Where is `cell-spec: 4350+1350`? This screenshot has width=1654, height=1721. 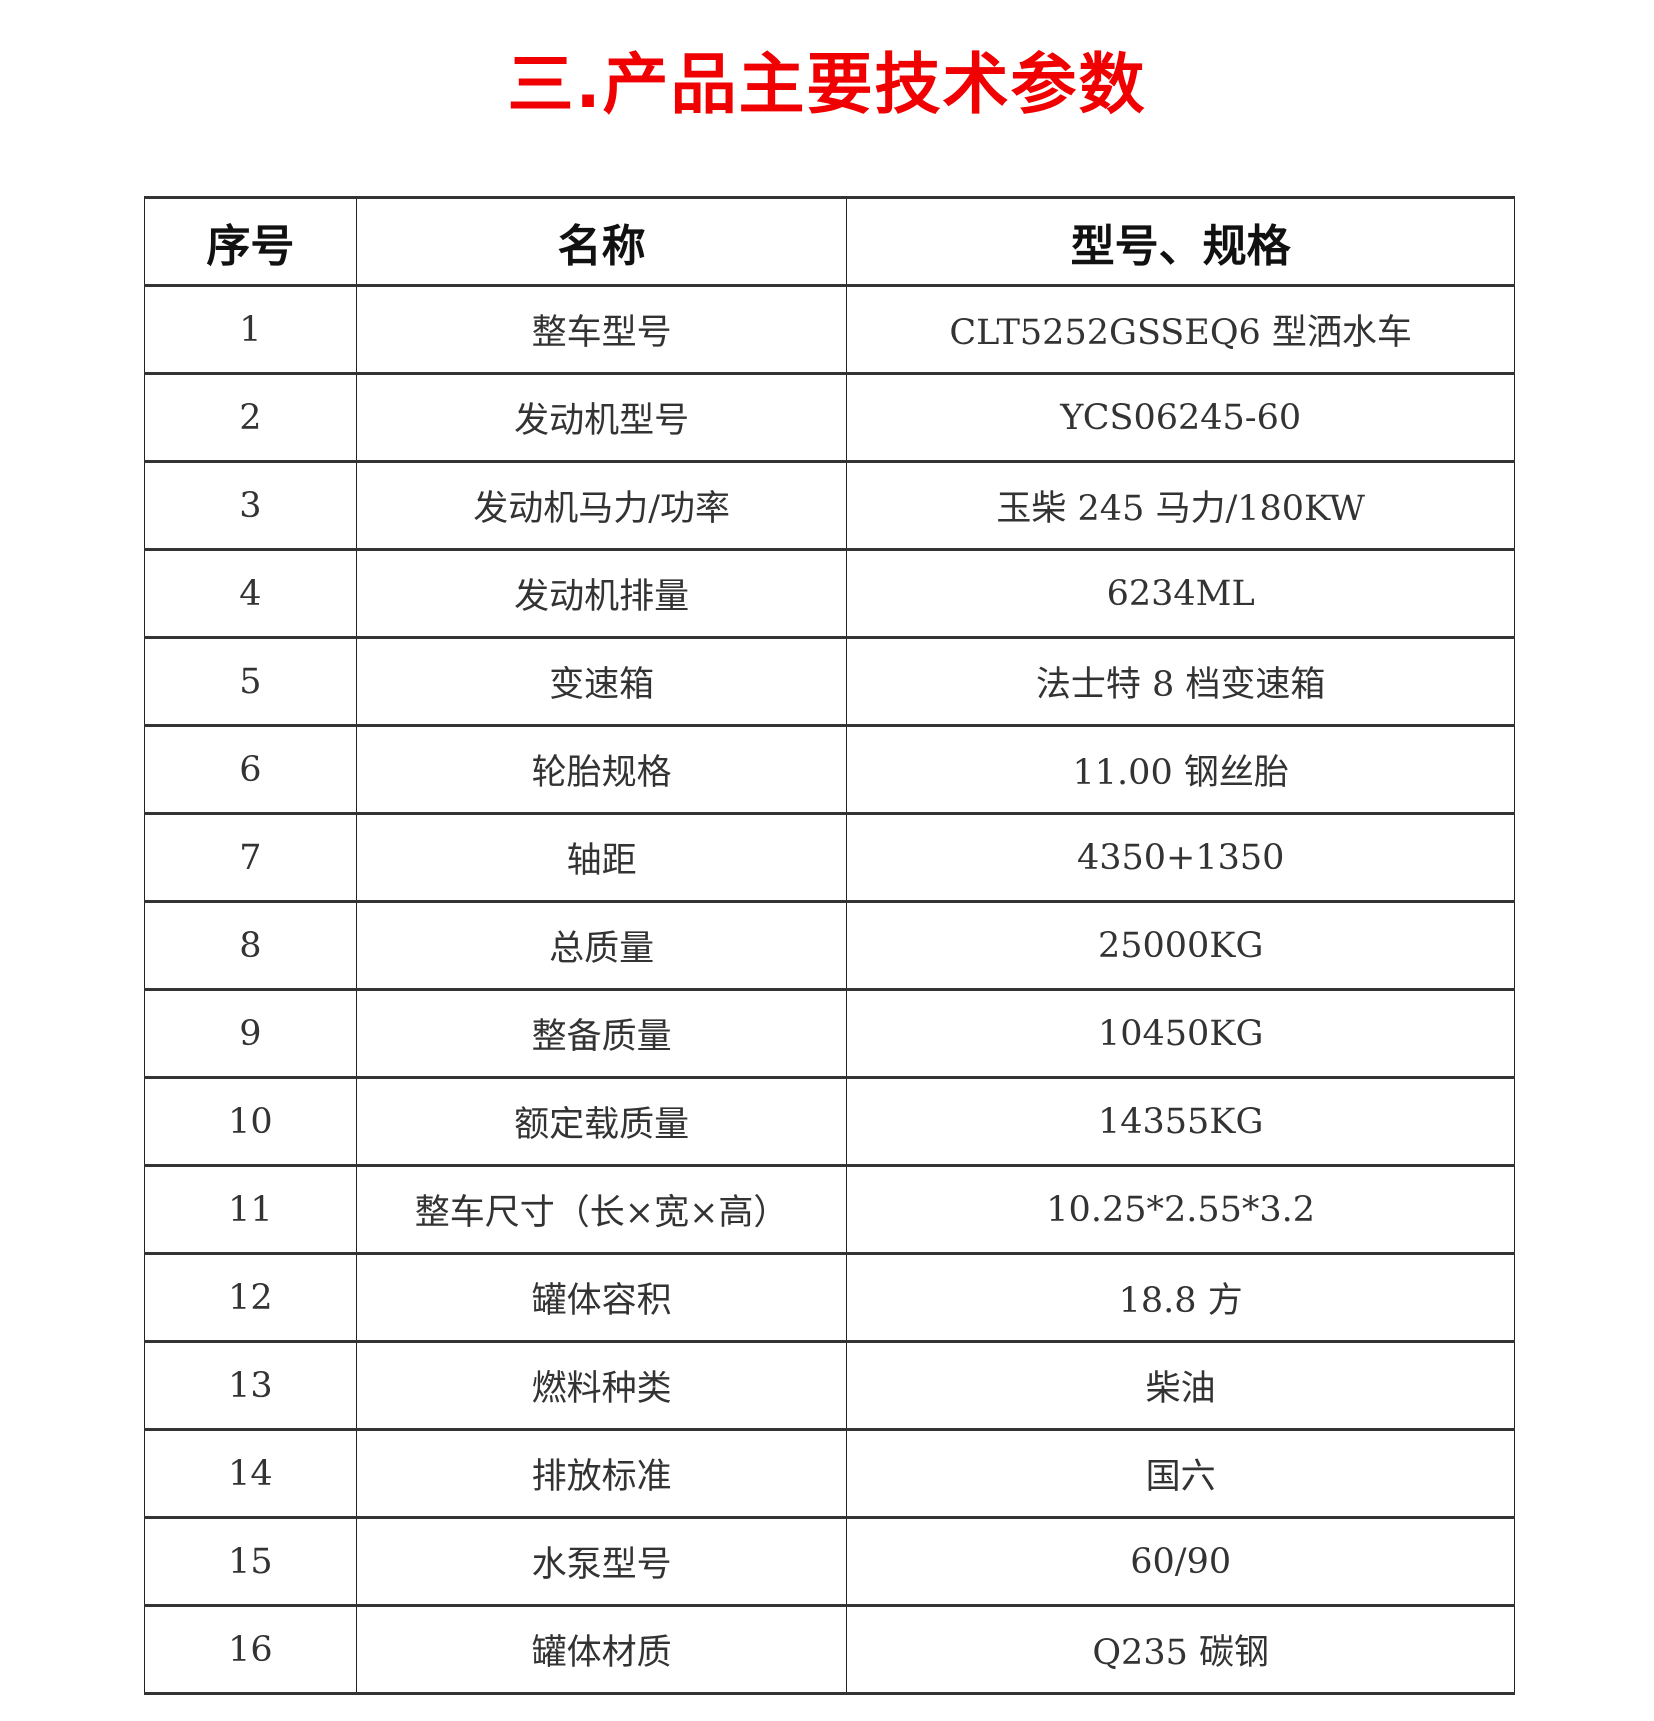 cell-spec: 4350+1350 is located at coordinates (1180, 857).